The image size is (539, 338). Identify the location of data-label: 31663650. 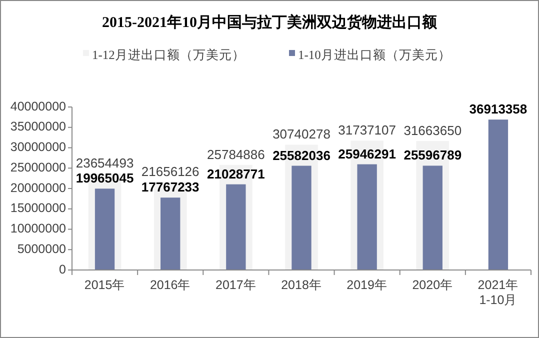
(433, 130).